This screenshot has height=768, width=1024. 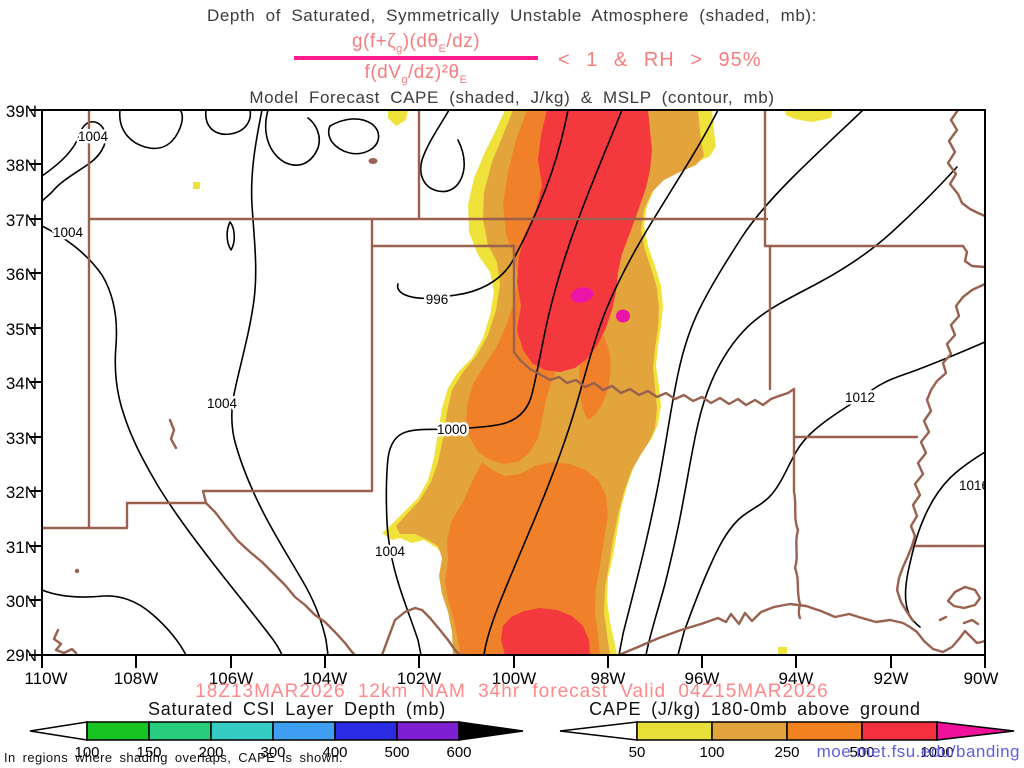 I want to click on svg-text: 34N, so click(x=21, y=383).